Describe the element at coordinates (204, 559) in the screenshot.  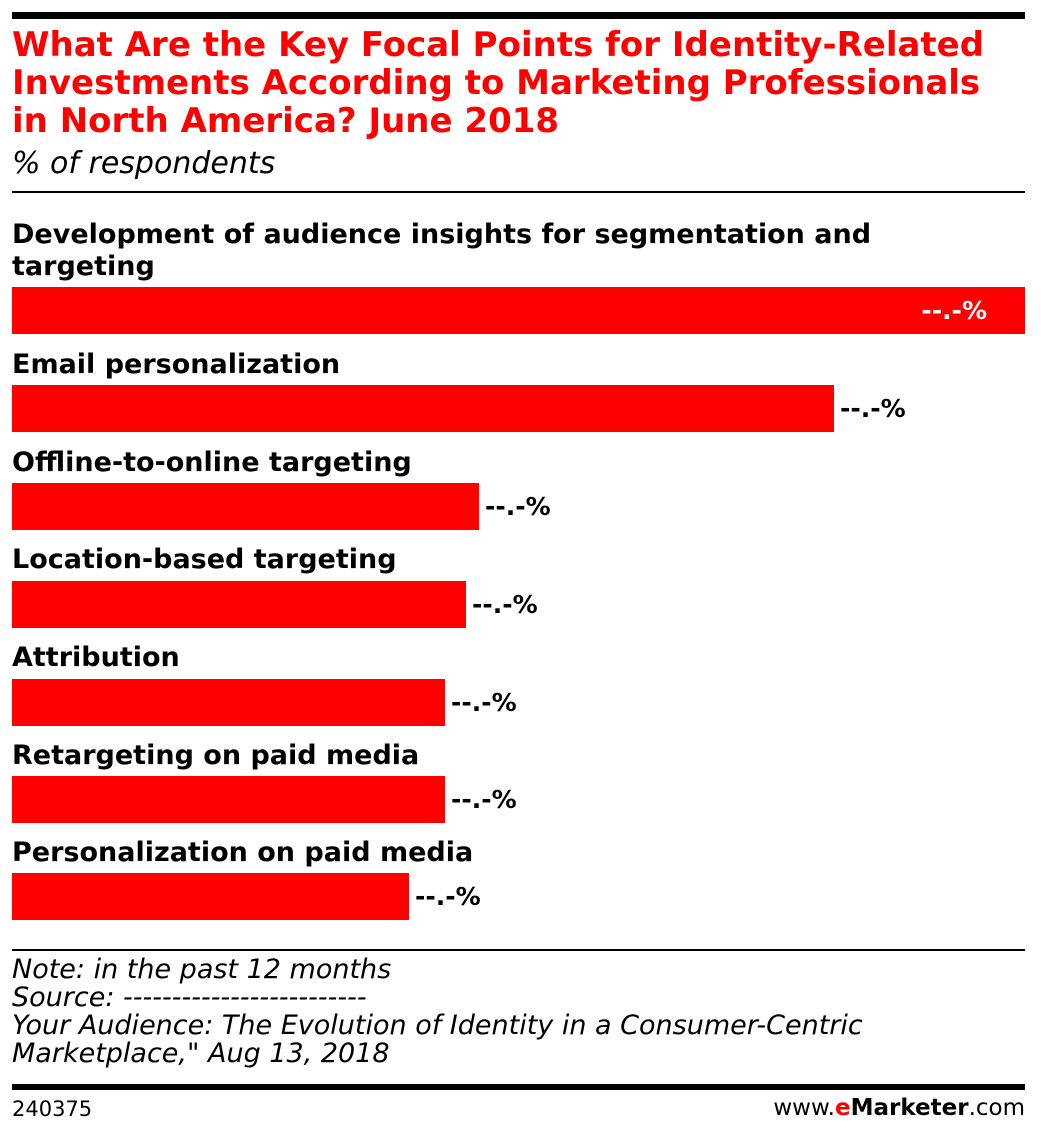
I see `category-label: Location-based targeting` at that location.